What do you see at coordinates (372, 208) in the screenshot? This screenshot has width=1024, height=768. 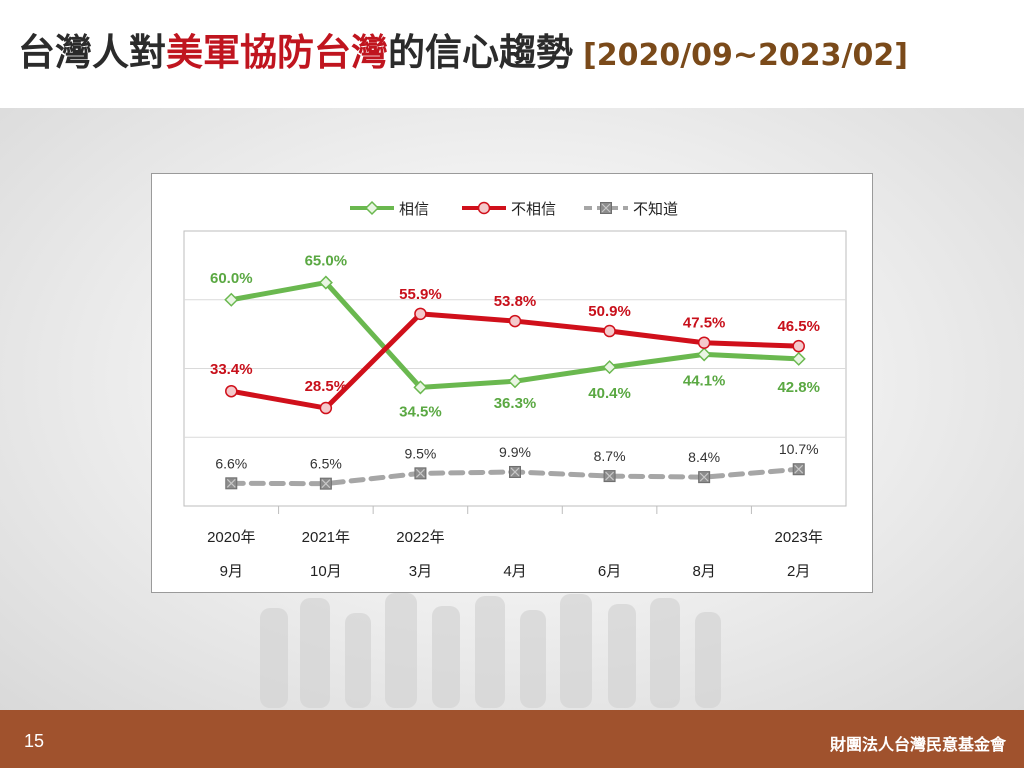 I see `legend-marker-trust` at bounding box center [372, 208].